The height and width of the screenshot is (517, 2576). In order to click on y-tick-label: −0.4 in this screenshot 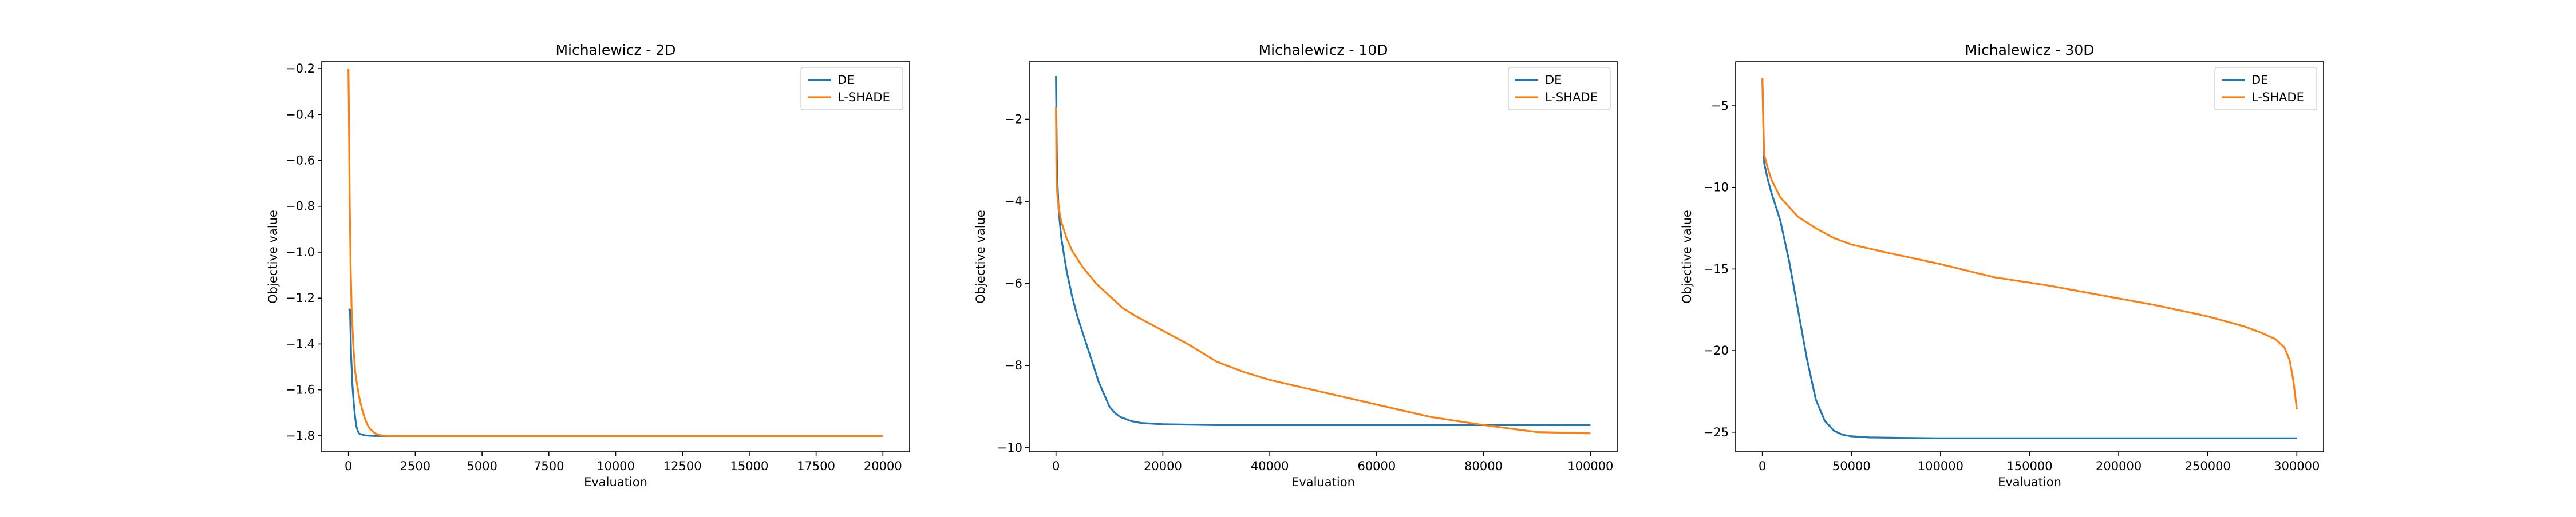, I will do `click(301, 114)`.